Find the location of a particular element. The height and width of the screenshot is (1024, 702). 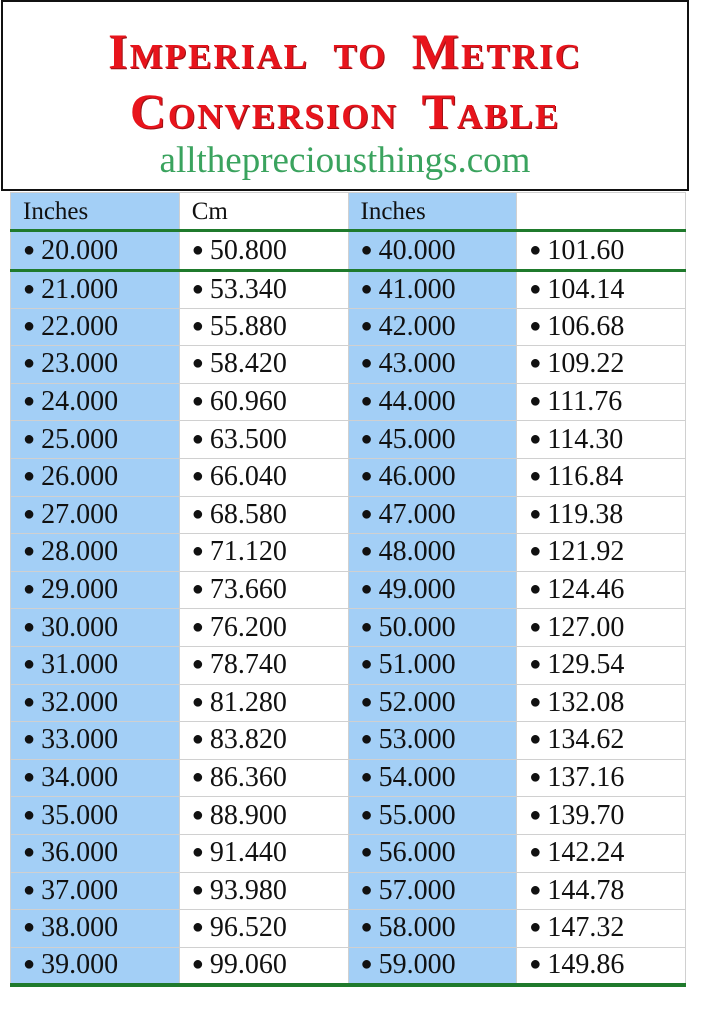

inches-cell: ● 42.000 is located at coordinates (432, 327).